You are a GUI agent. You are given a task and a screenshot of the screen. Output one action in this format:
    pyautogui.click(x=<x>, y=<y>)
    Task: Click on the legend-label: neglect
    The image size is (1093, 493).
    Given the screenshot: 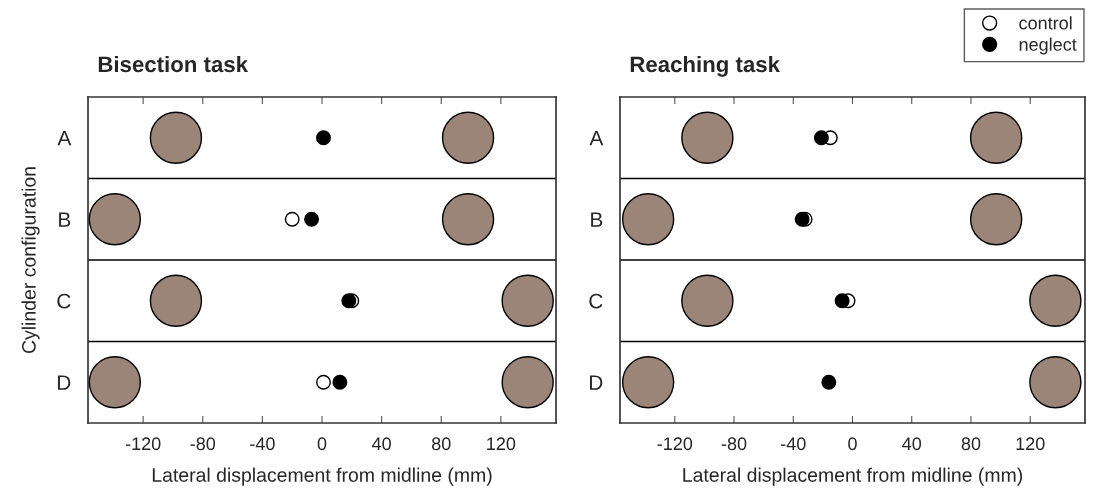 What is the action you would take?
    pyautogui.click(x=1048, y=46)
    